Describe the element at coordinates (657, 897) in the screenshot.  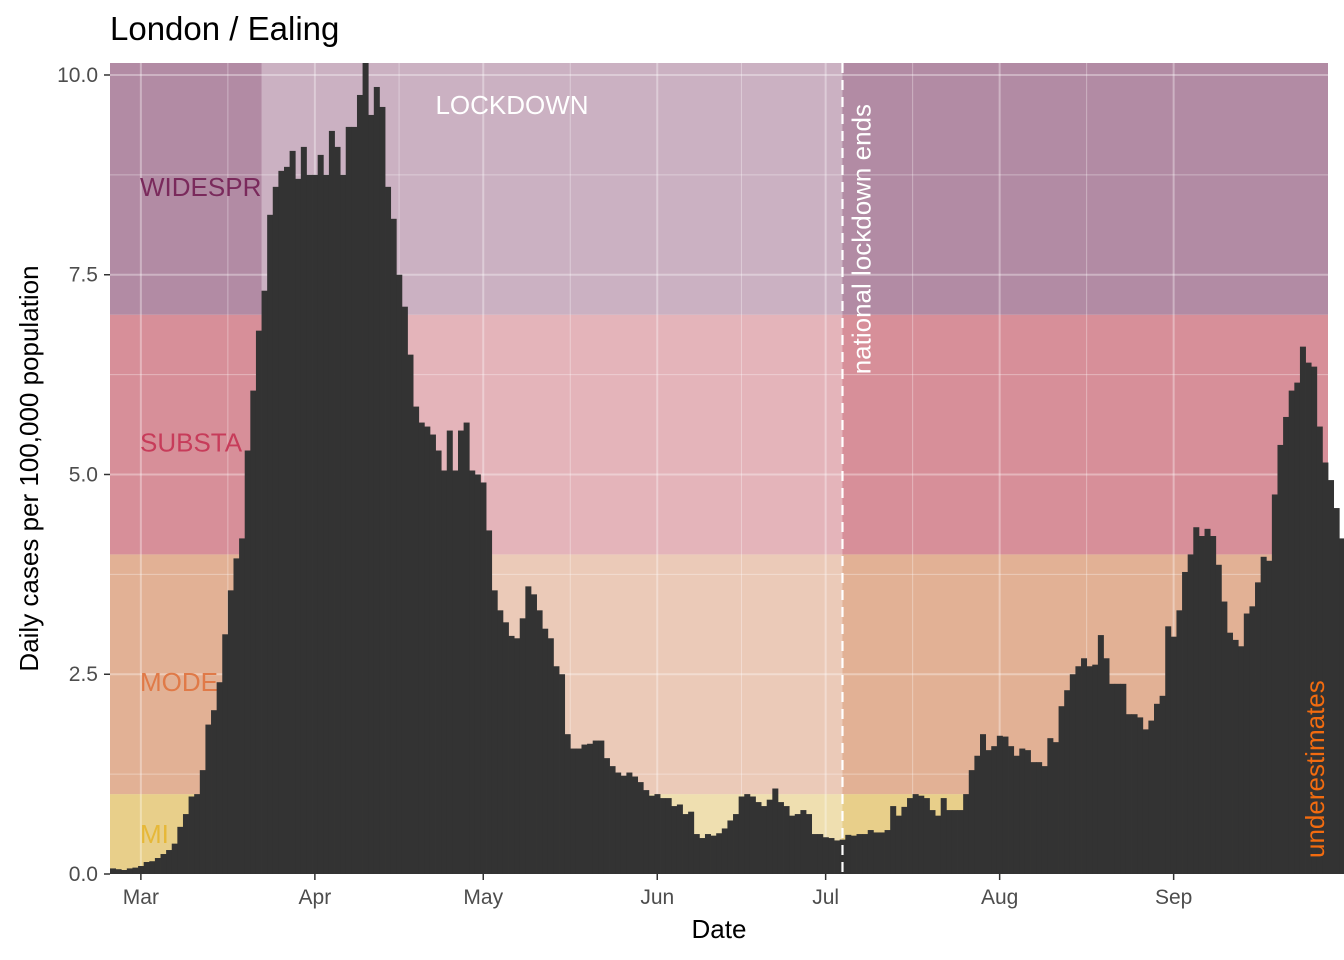
I see `x-tick-label: Jun` at that location.